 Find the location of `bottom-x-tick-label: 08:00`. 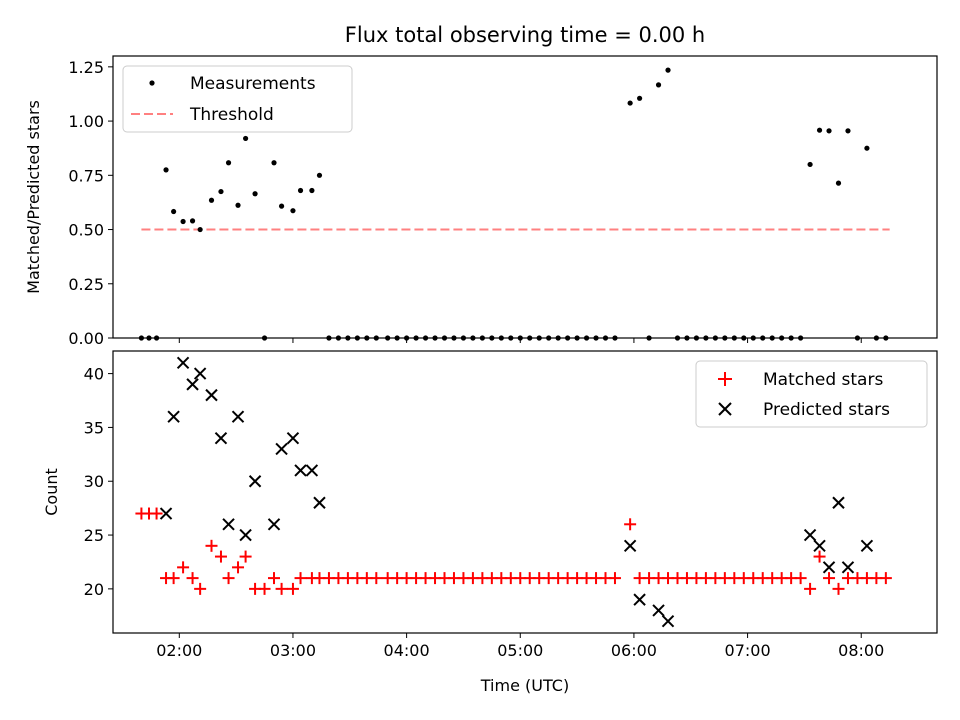

bottom-x-tick-label: 08:00 is located at coordinates (861, 650).